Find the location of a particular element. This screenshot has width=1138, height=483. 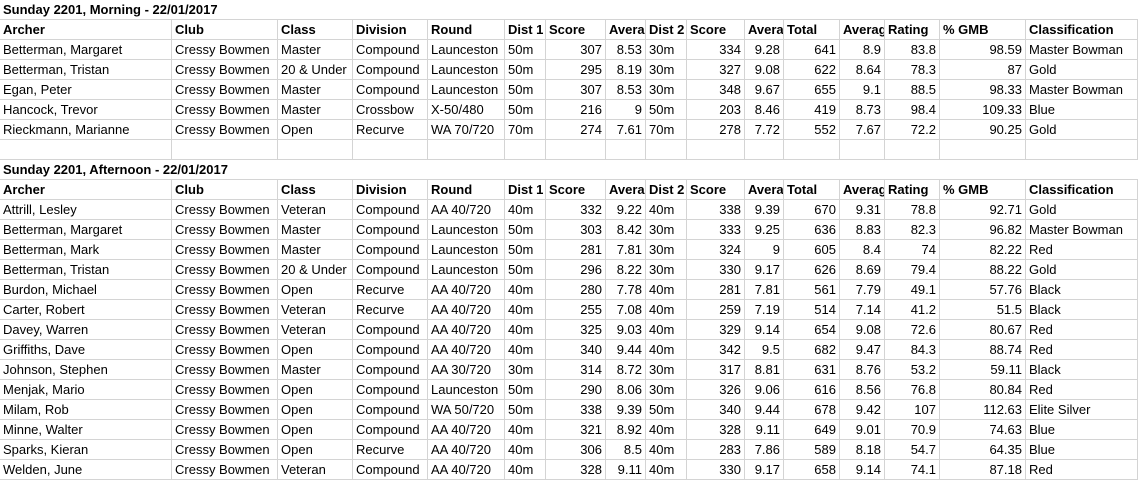

table-cell: 88.5 is located at coordinates (912, 90).